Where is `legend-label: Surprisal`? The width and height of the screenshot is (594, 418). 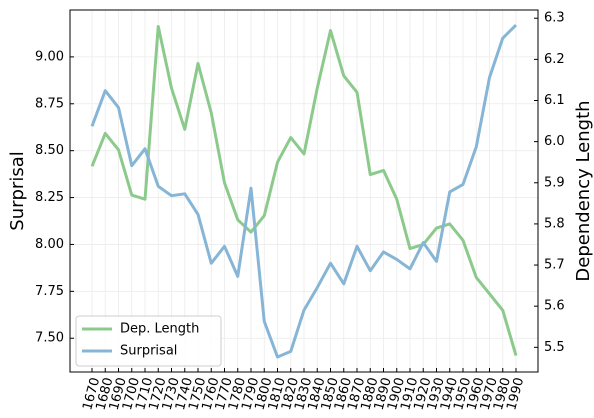
legend-label: Surprisal is located at coordinates (148, 351).